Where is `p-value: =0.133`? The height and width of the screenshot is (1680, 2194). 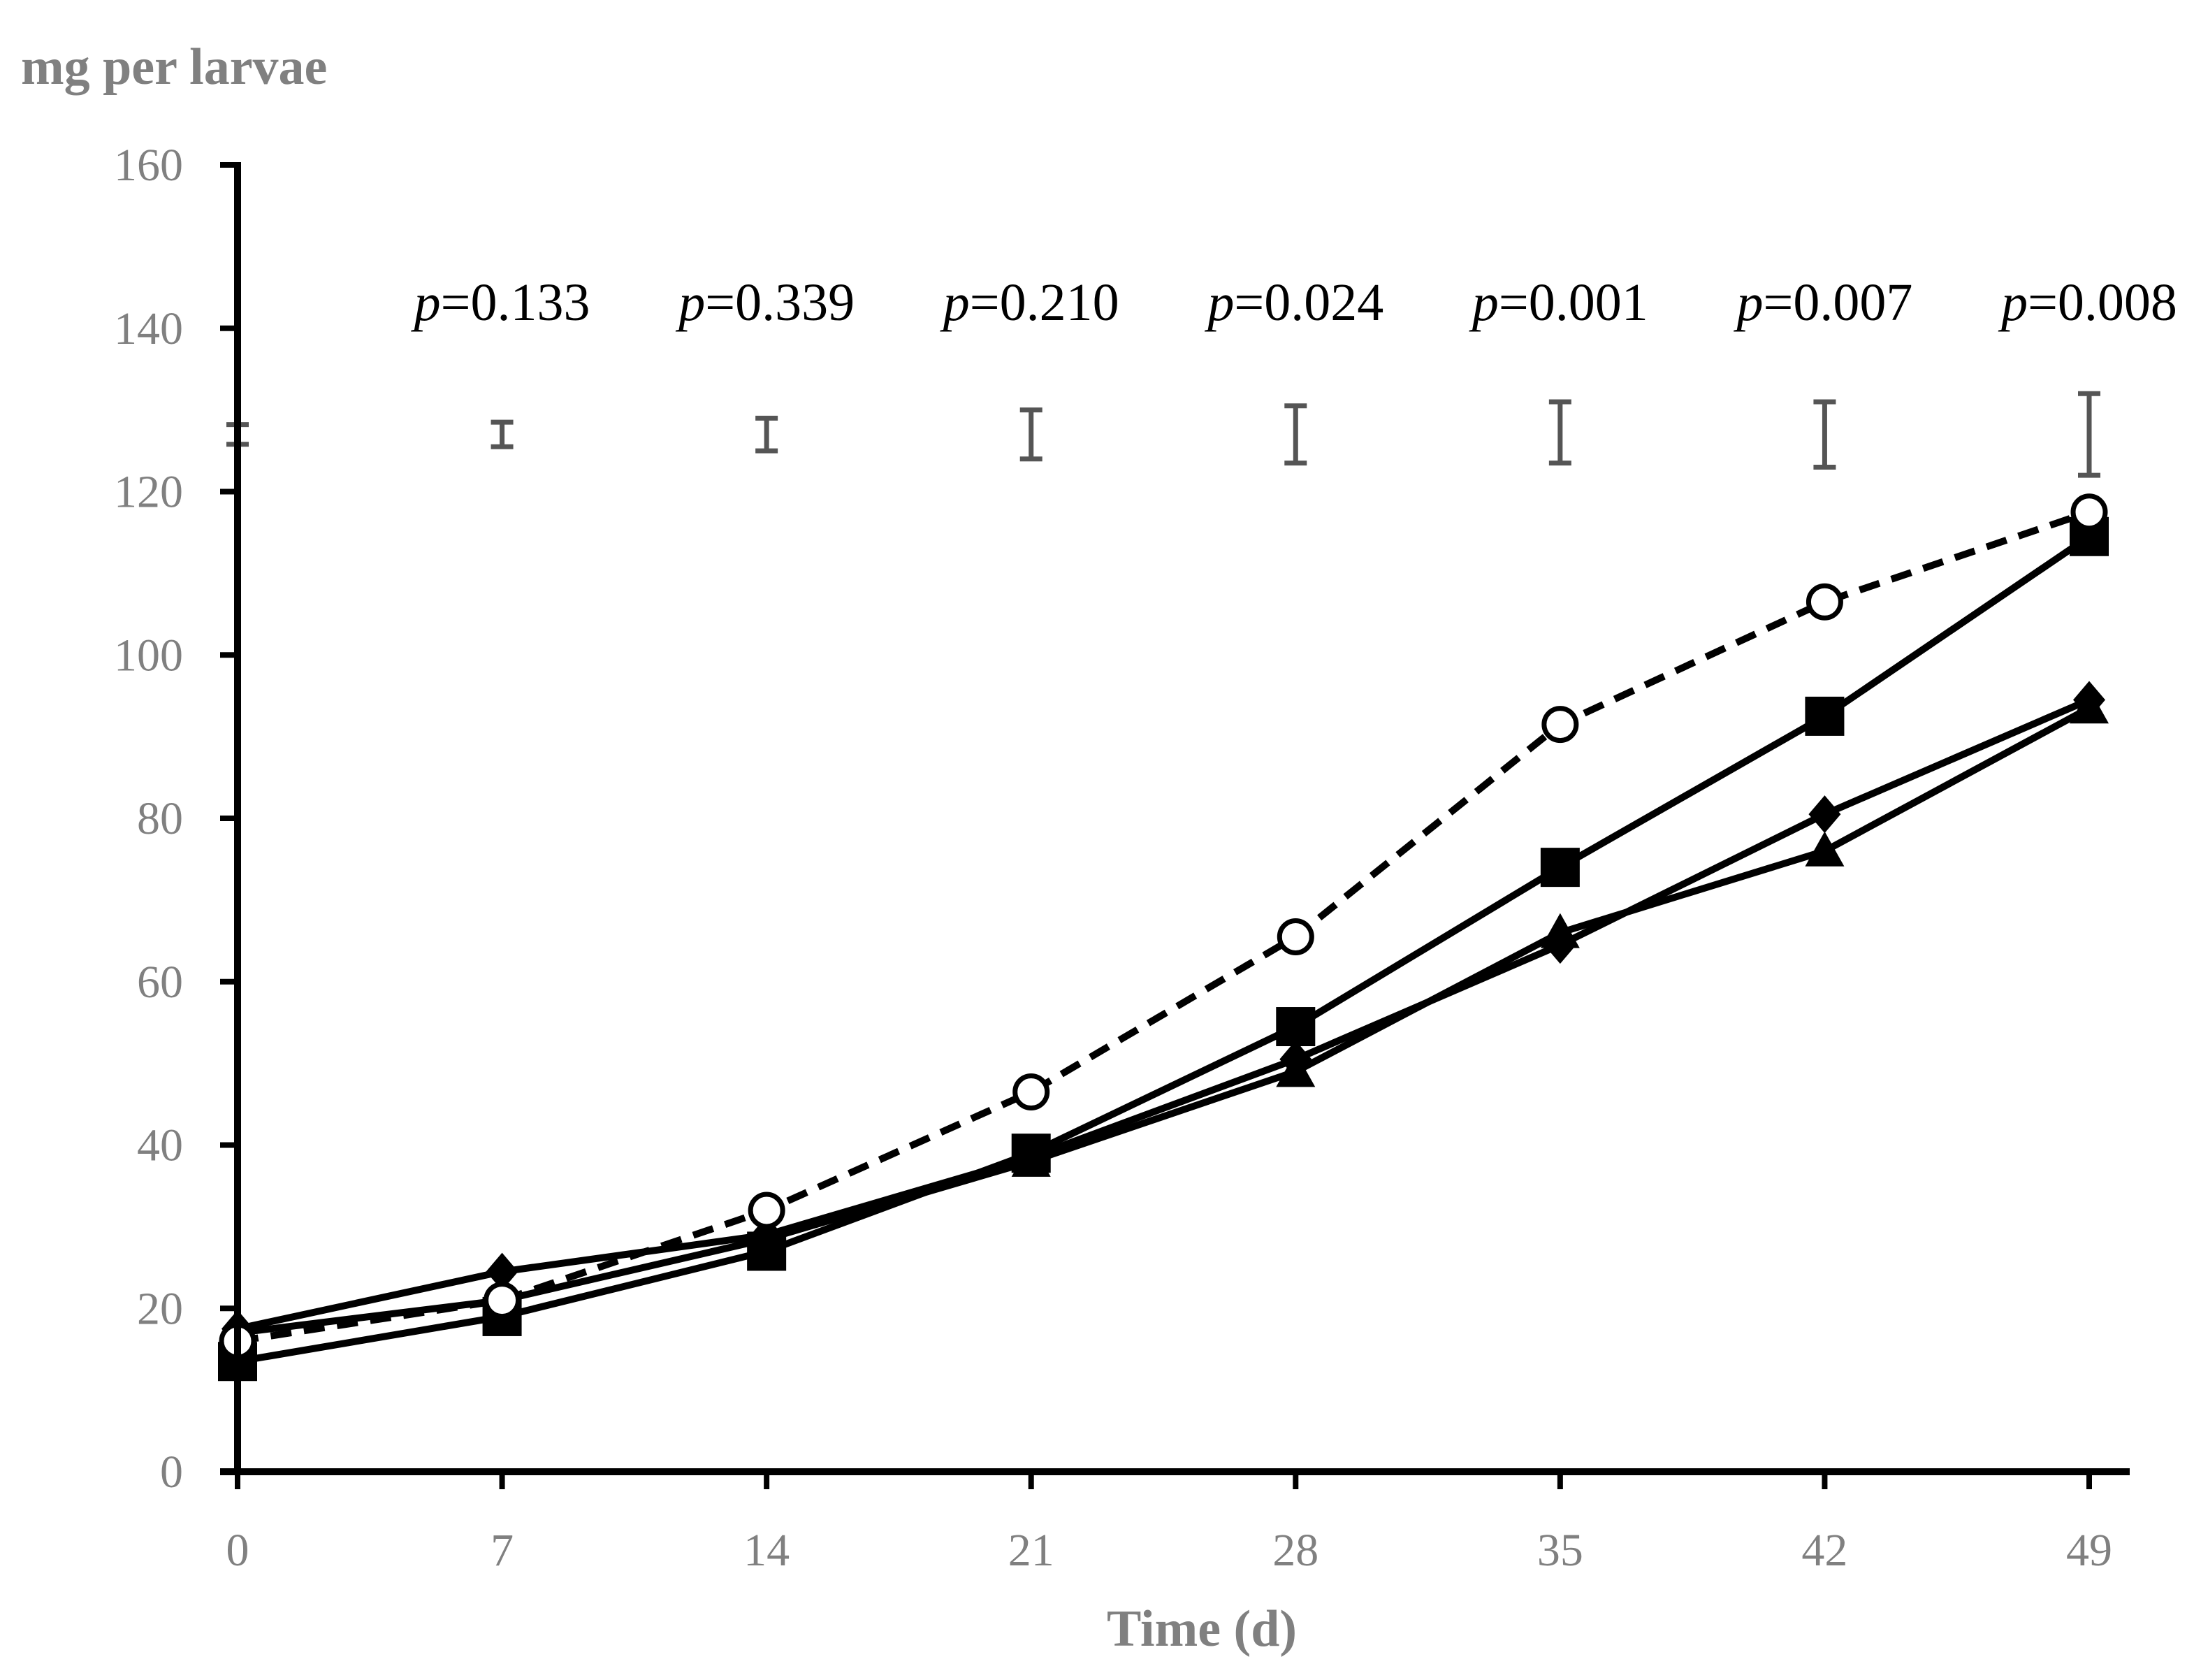 p-value: =0.133 is located at coordinates (515, 302).